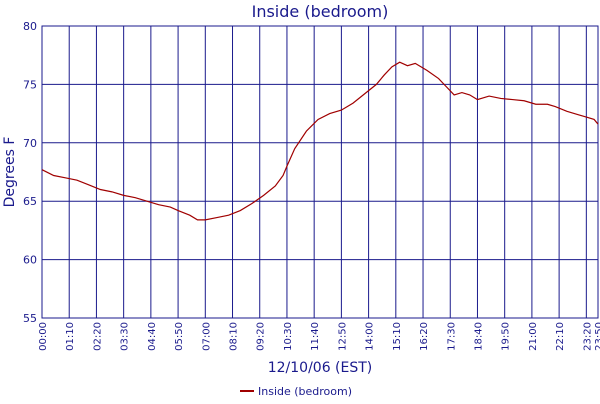 The height and width of the screenshot is (404, 600). I want to click on x-tick-label: 03:30, so click(125, 336).